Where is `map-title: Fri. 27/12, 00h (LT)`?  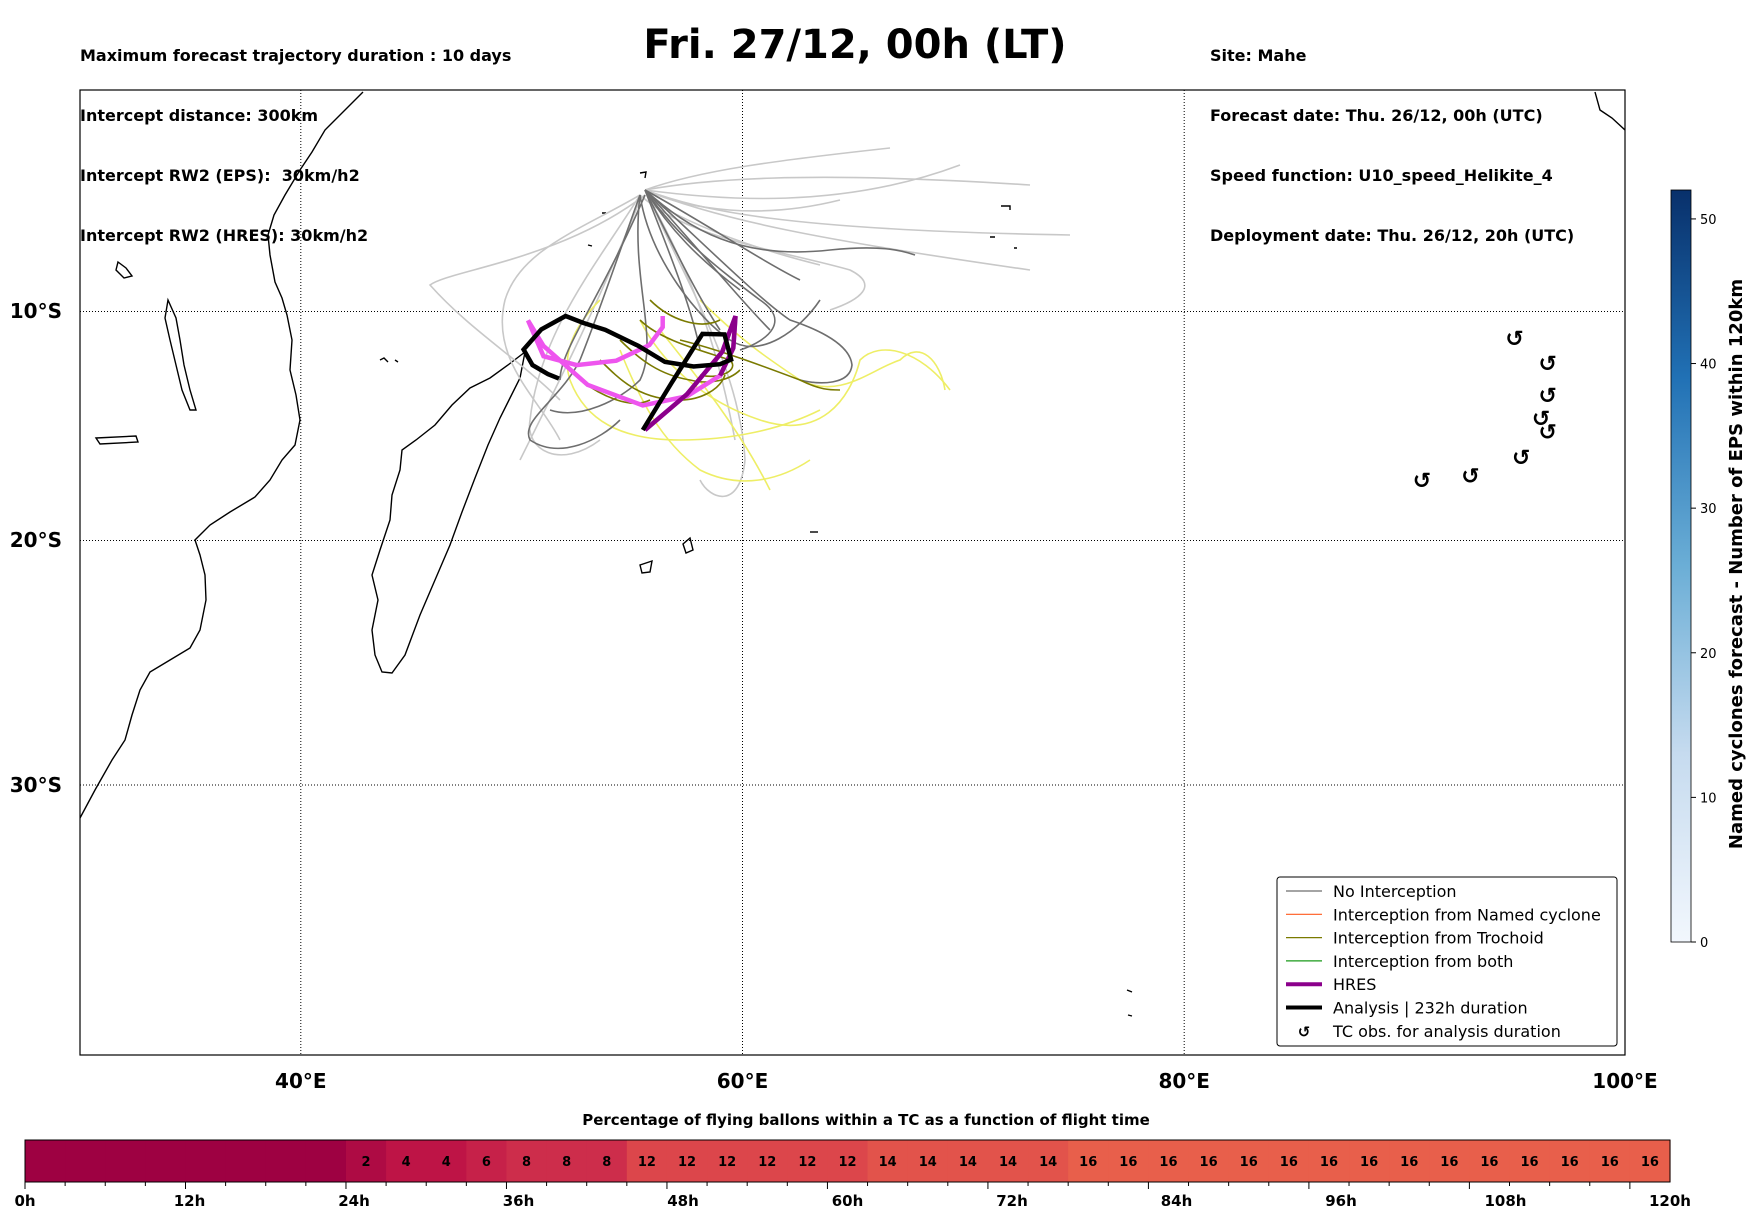
map-title: Fri. 27/12, 00h (LT) is located at coordinates (855, 45).